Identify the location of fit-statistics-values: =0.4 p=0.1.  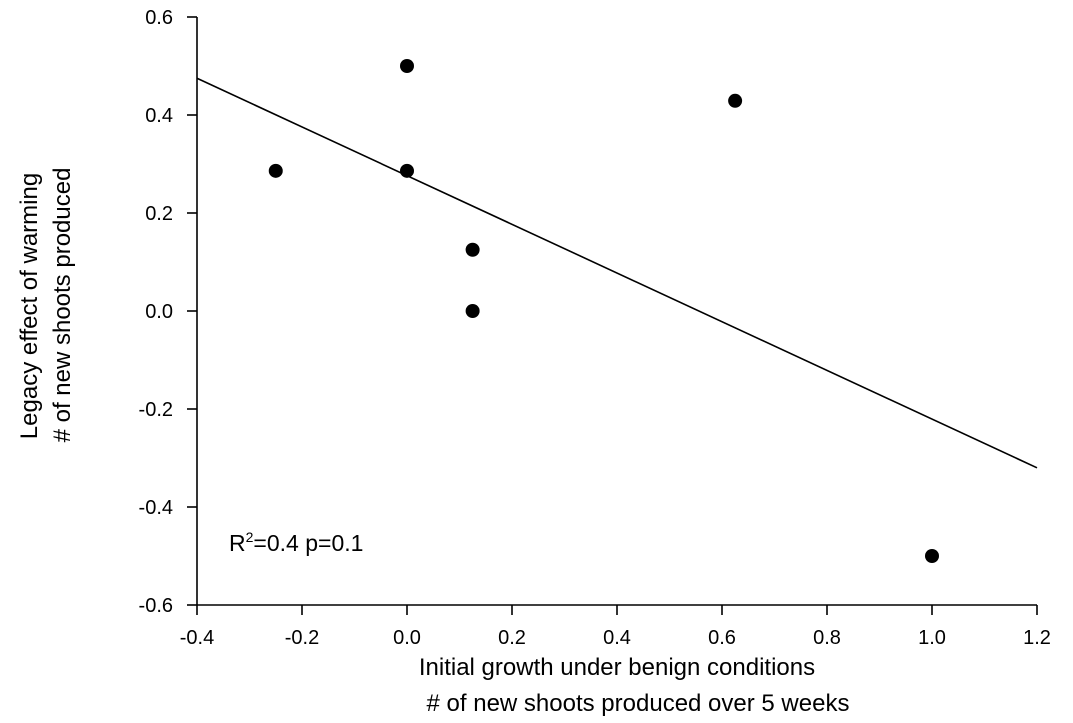
(308, 543).